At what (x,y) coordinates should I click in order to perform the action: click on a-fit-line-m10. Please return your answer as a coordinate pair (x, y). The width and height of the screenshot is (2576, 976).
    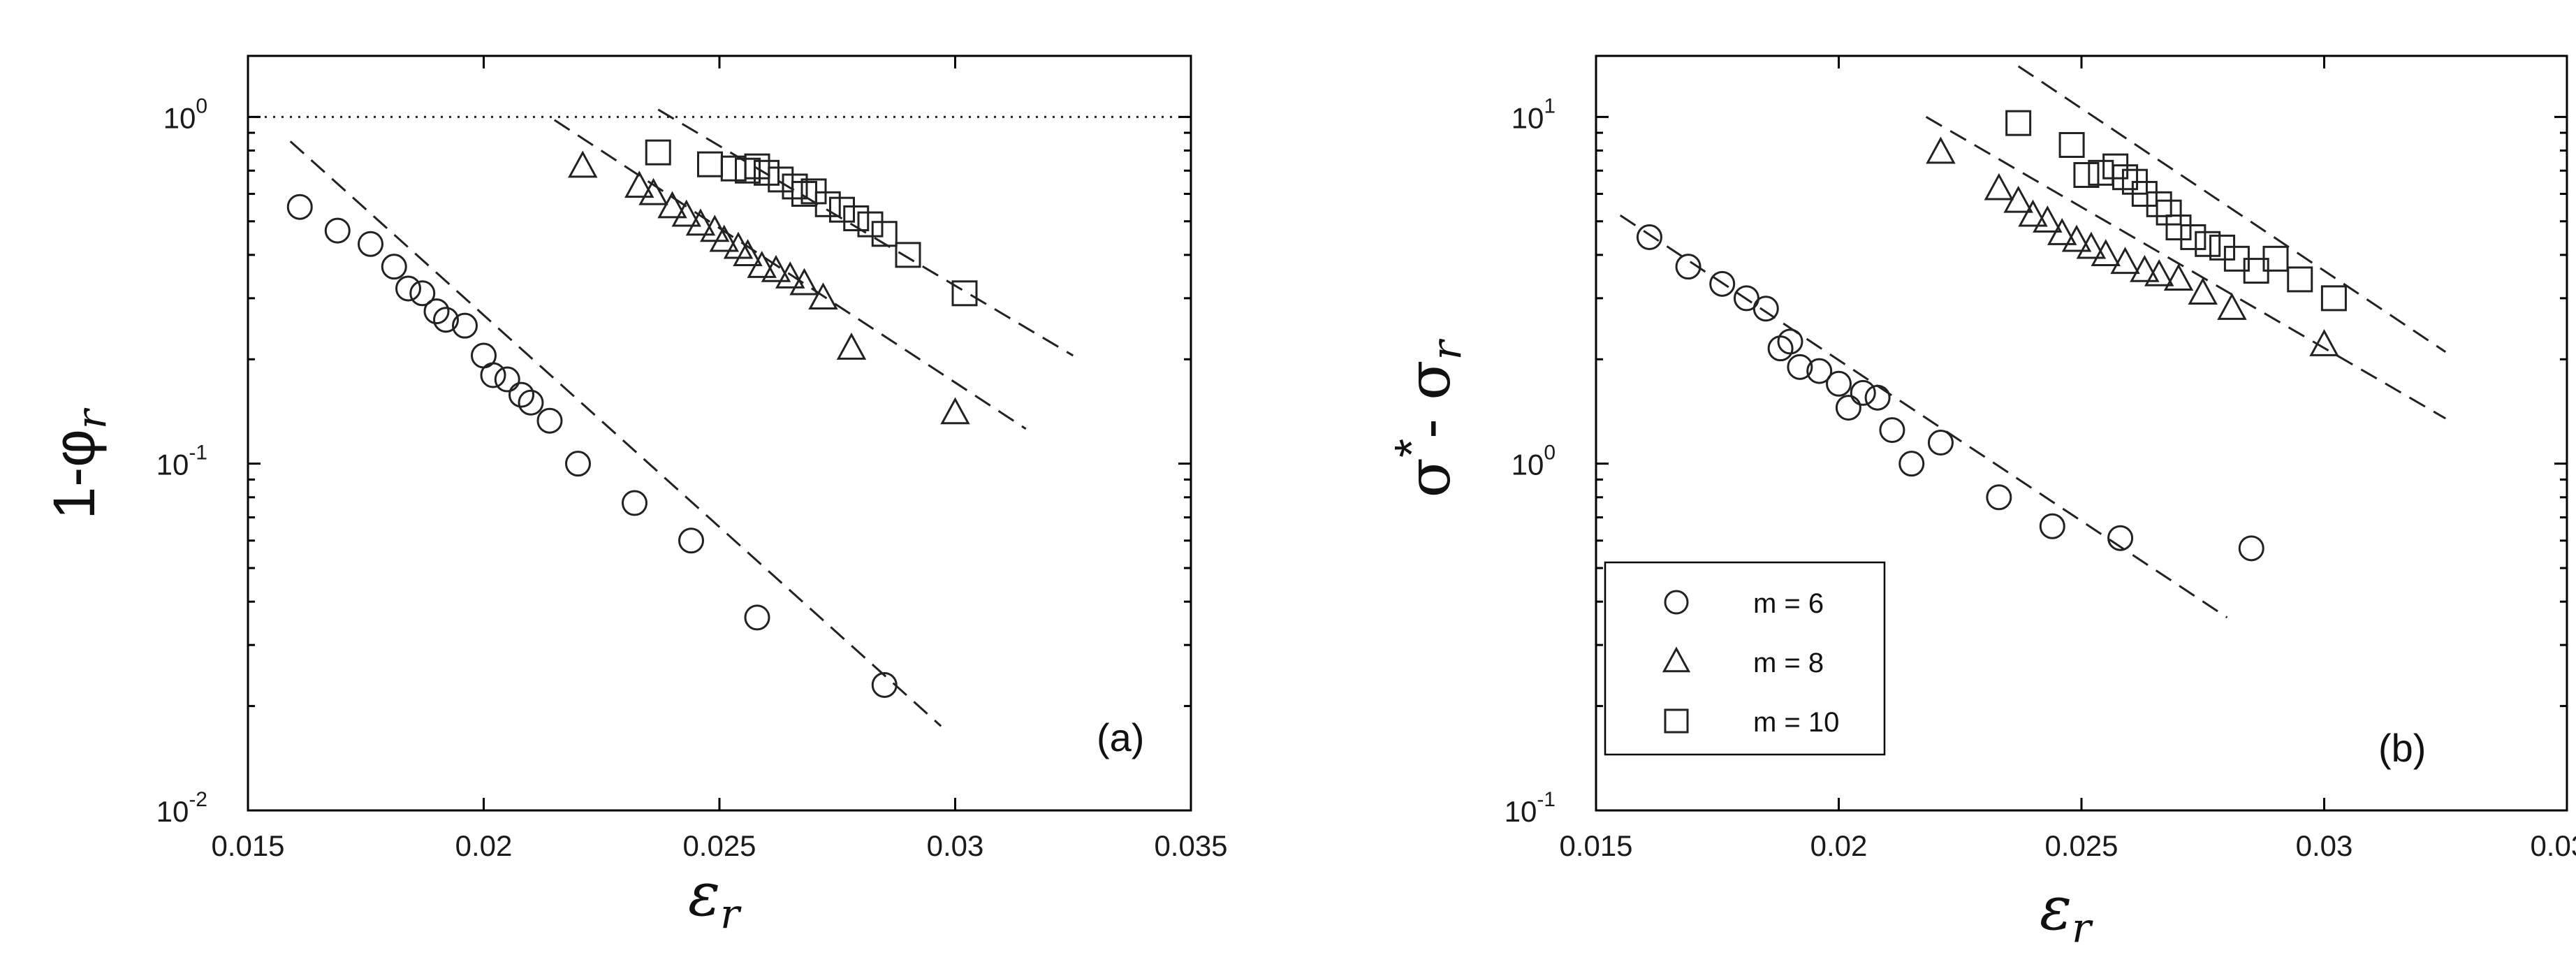
    Looking at the image, I should click on (866, 233).